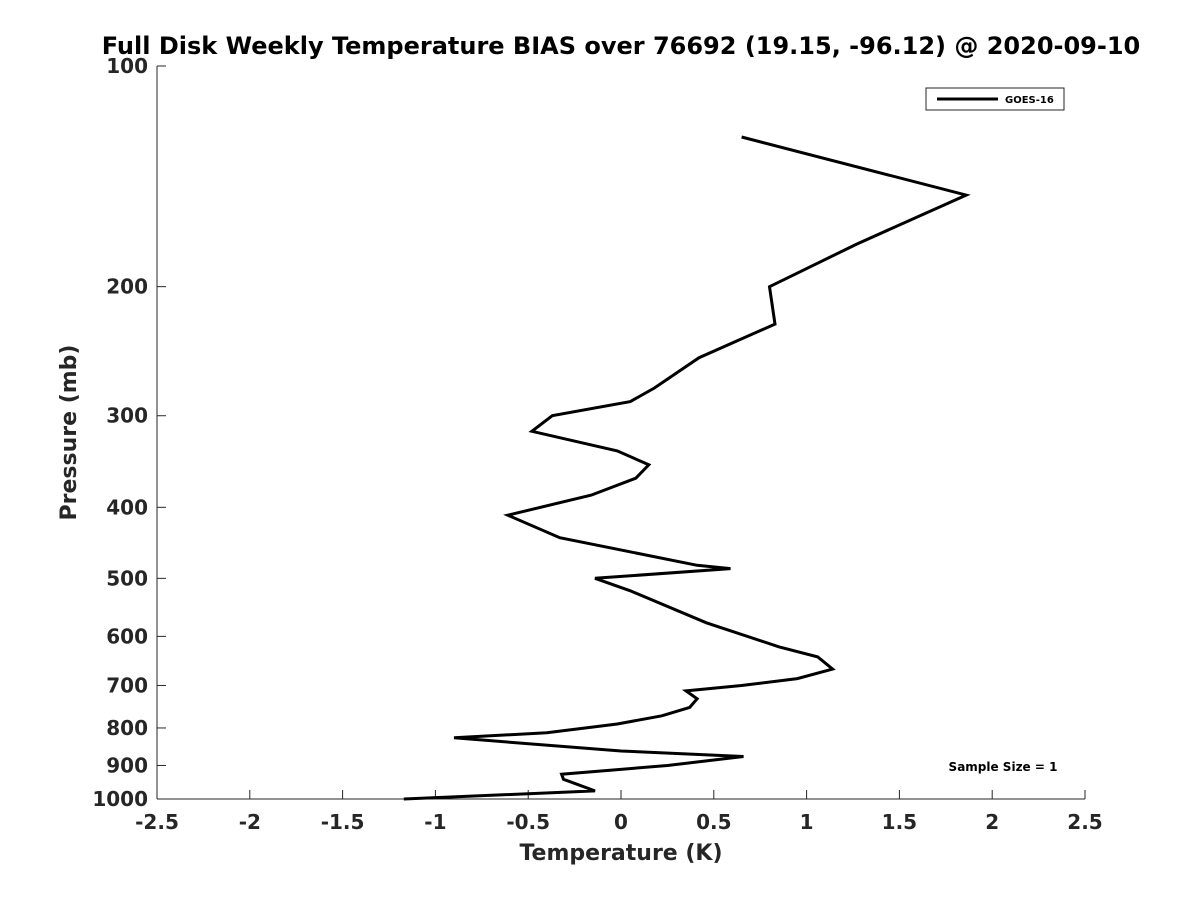 The width and height of the screenshot is (1200, 900). Describe the element at coordinates (807, 822) in the screenshot. I see `x-tick-label: 1` at that location.